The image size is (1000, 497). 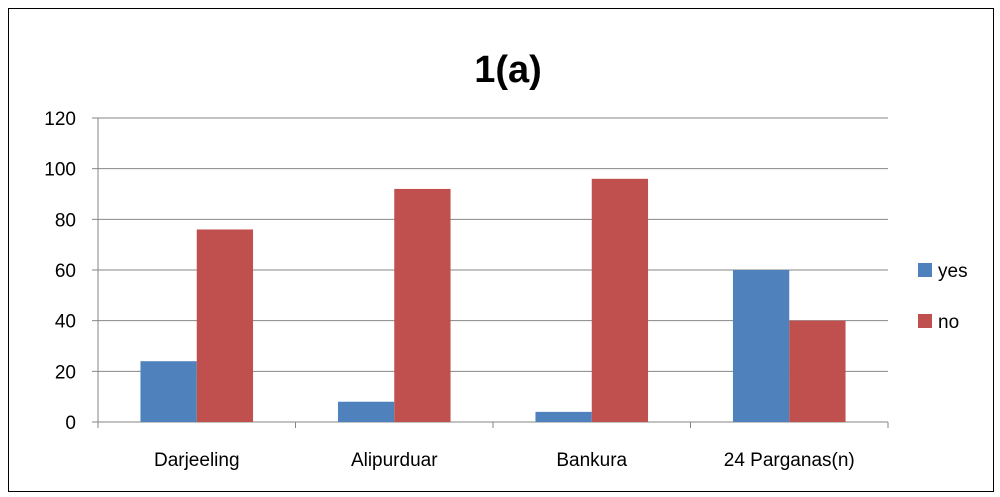 I want to click on y-tick-label: 100, so click(x=60, y=170).